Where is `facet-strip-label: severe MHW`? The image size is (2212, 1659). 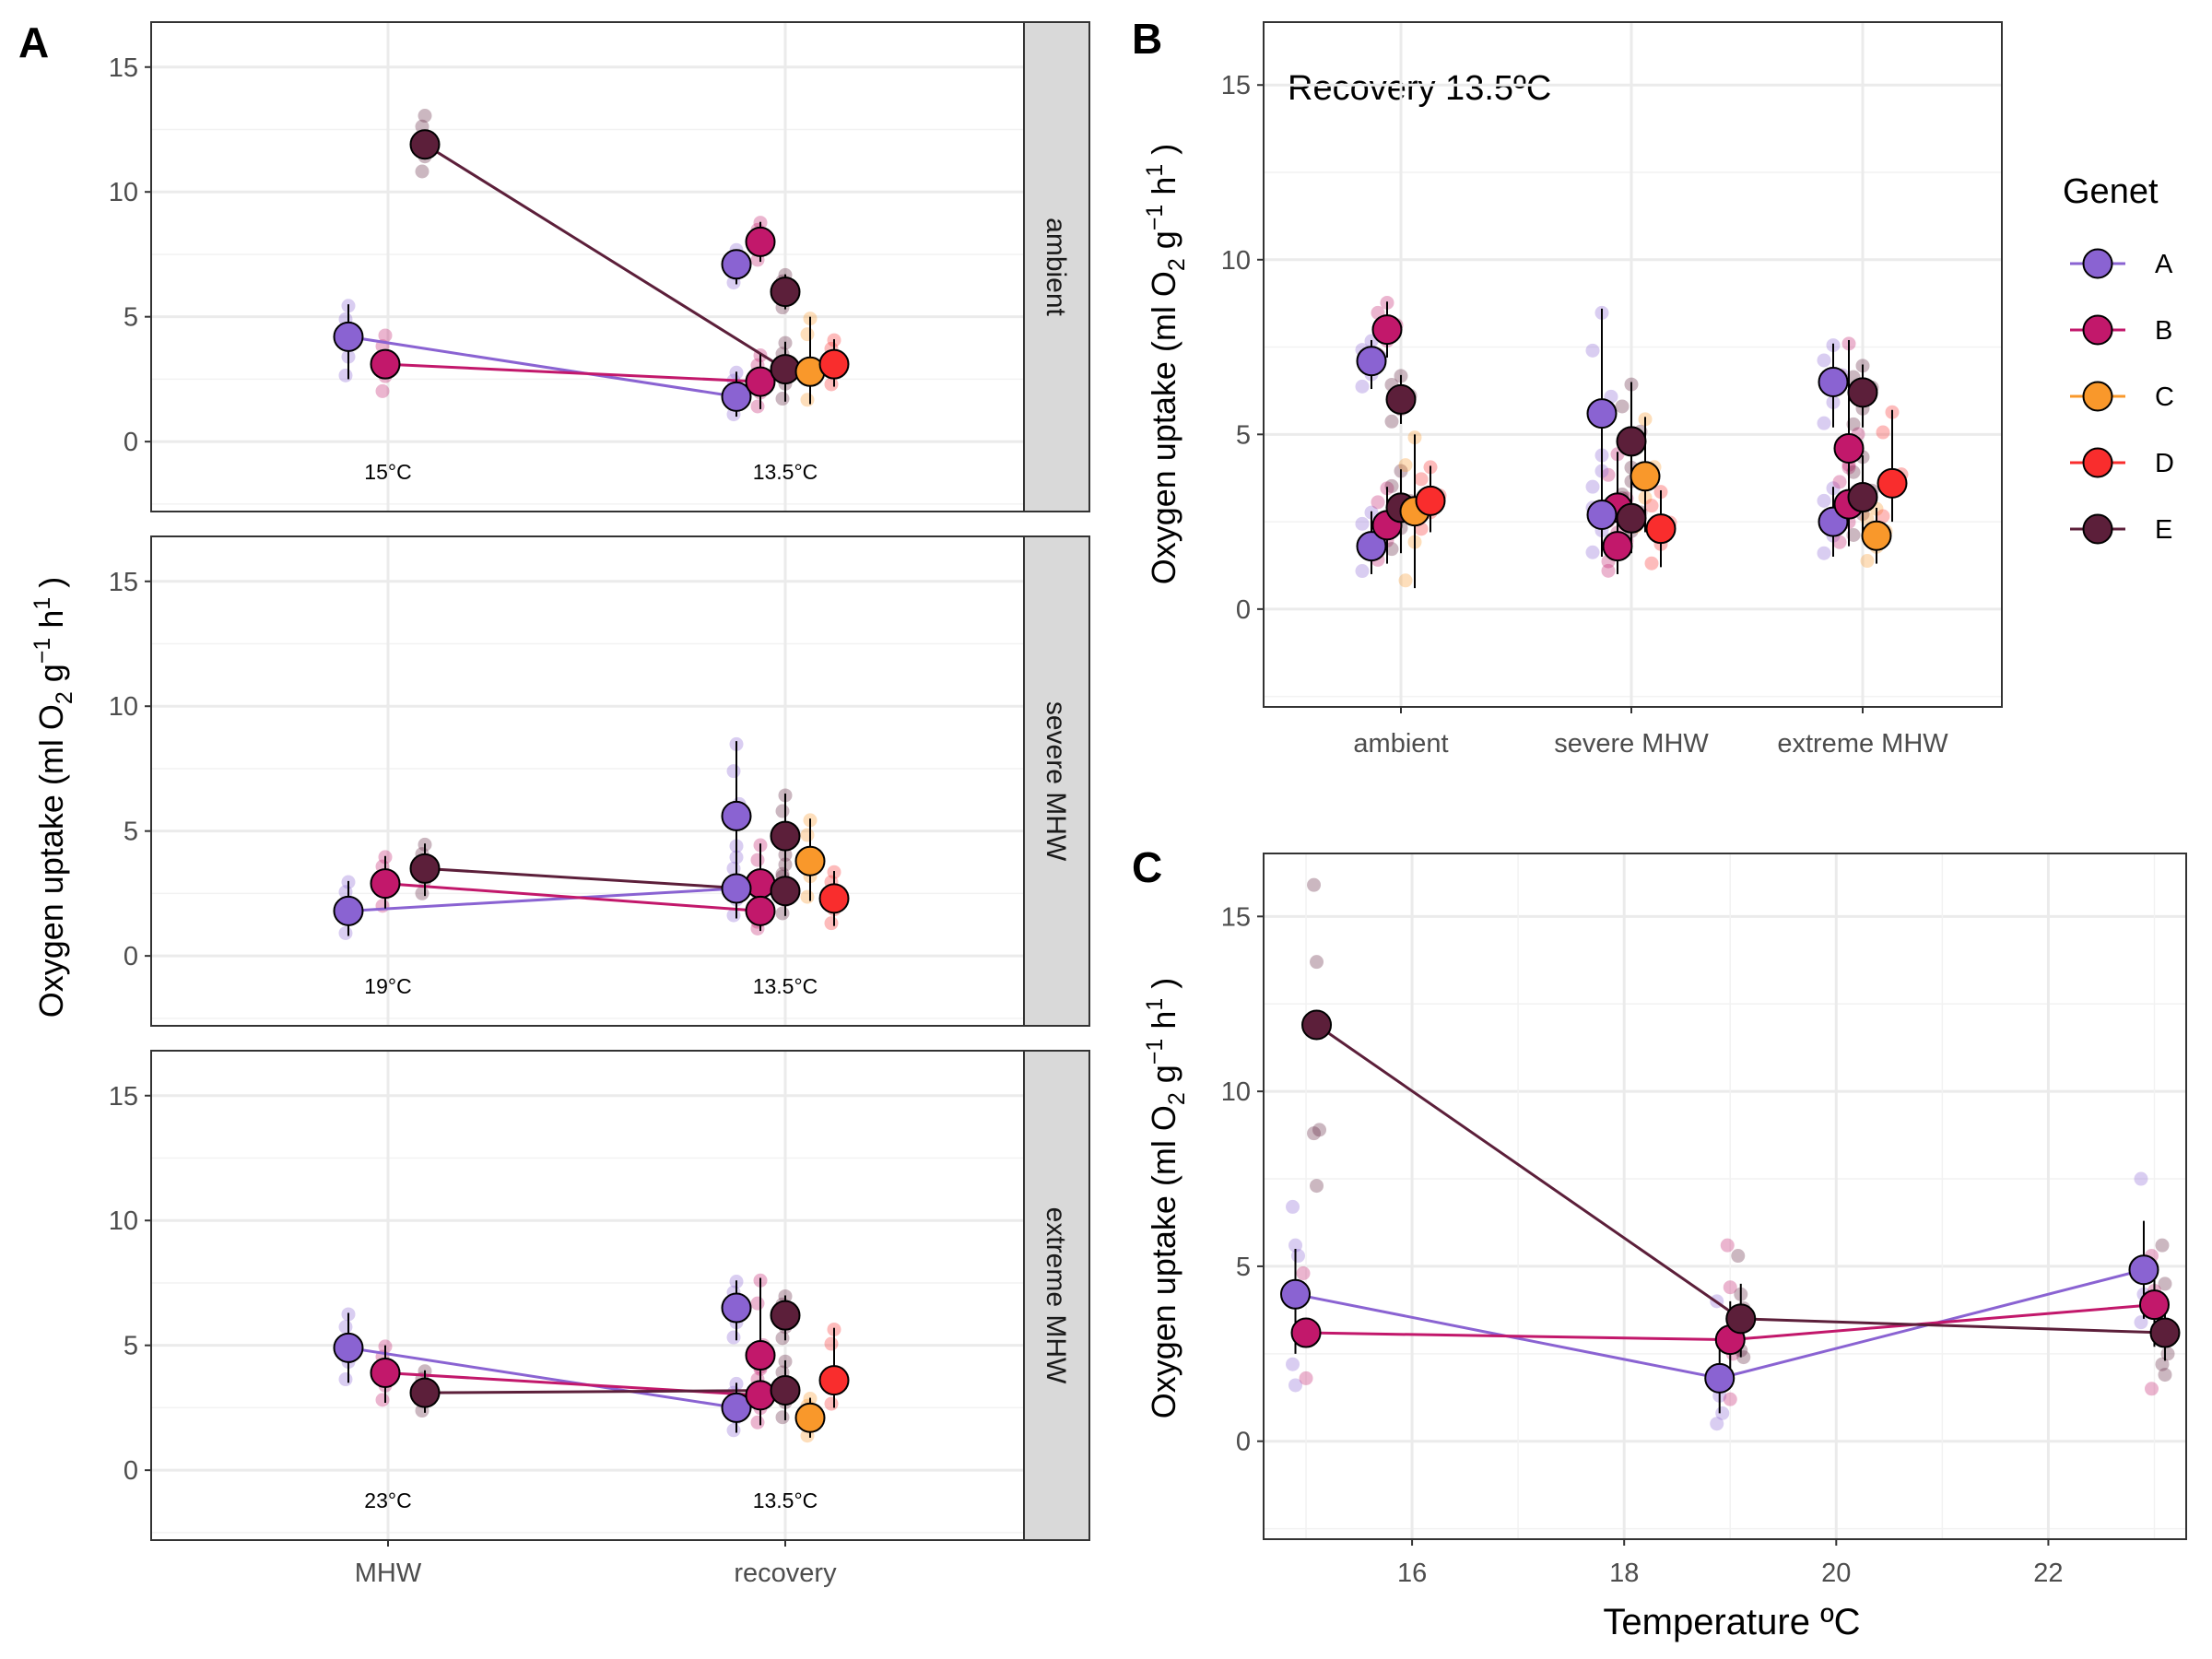 facet-strip-label: severe MHW is located at coordinates (1056, 781).